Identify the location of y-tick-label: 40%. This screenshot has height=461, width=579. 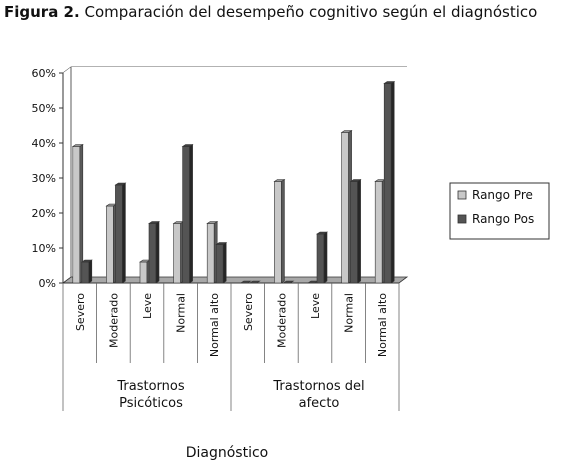
(44, 143).